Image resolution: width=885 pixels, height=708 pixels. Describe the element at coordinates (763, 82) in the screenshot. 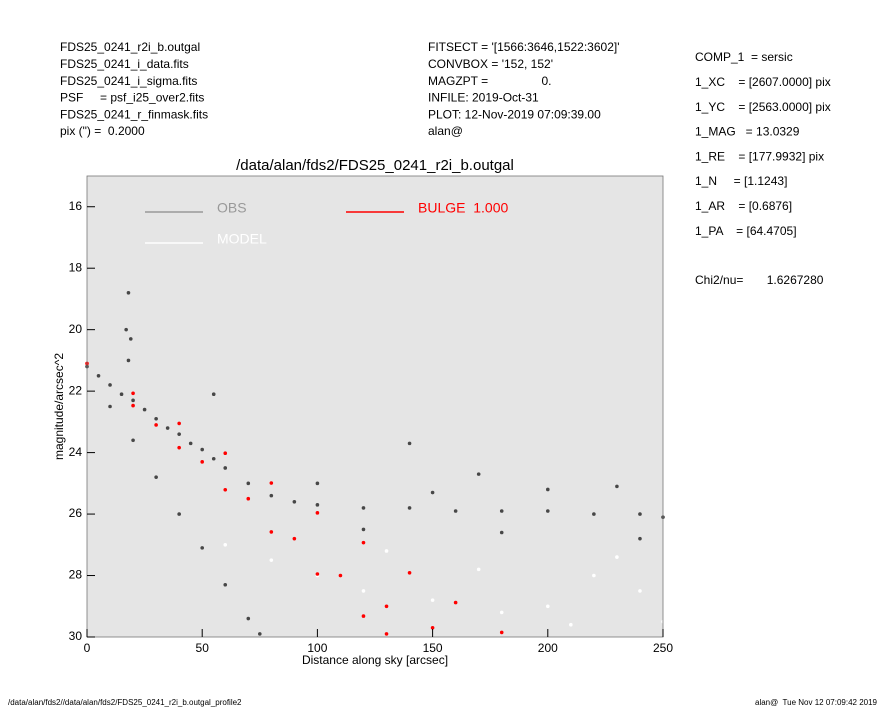

I see `fit-parameter: 1_XC = [2607.0000] pix` at that location.